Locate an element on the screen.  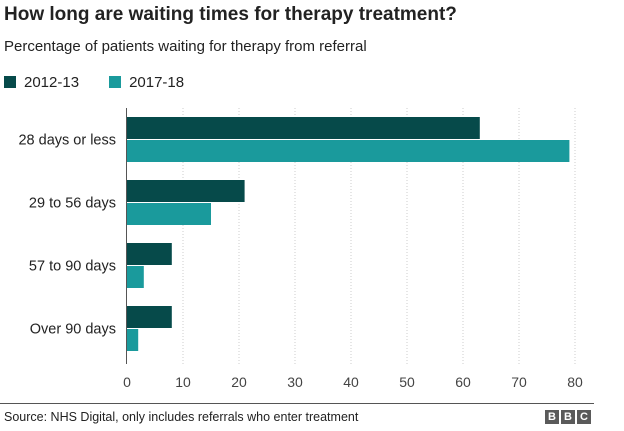
x-tick-label: 10 is located at coordinates (183, 382).